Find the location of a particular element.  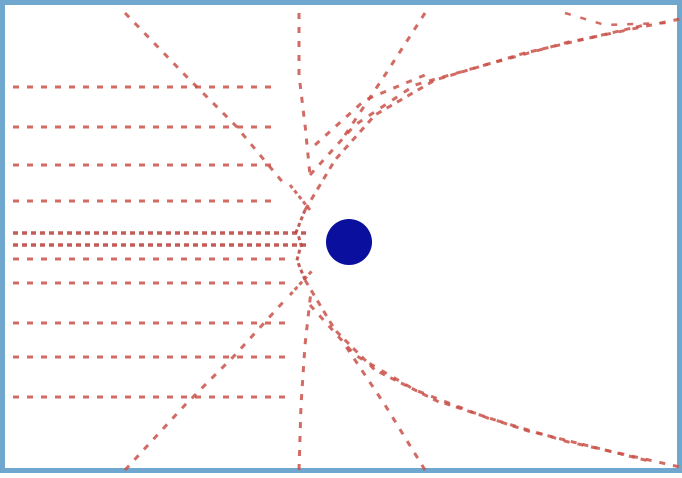

body-circle is located at coordinates (349, 242).